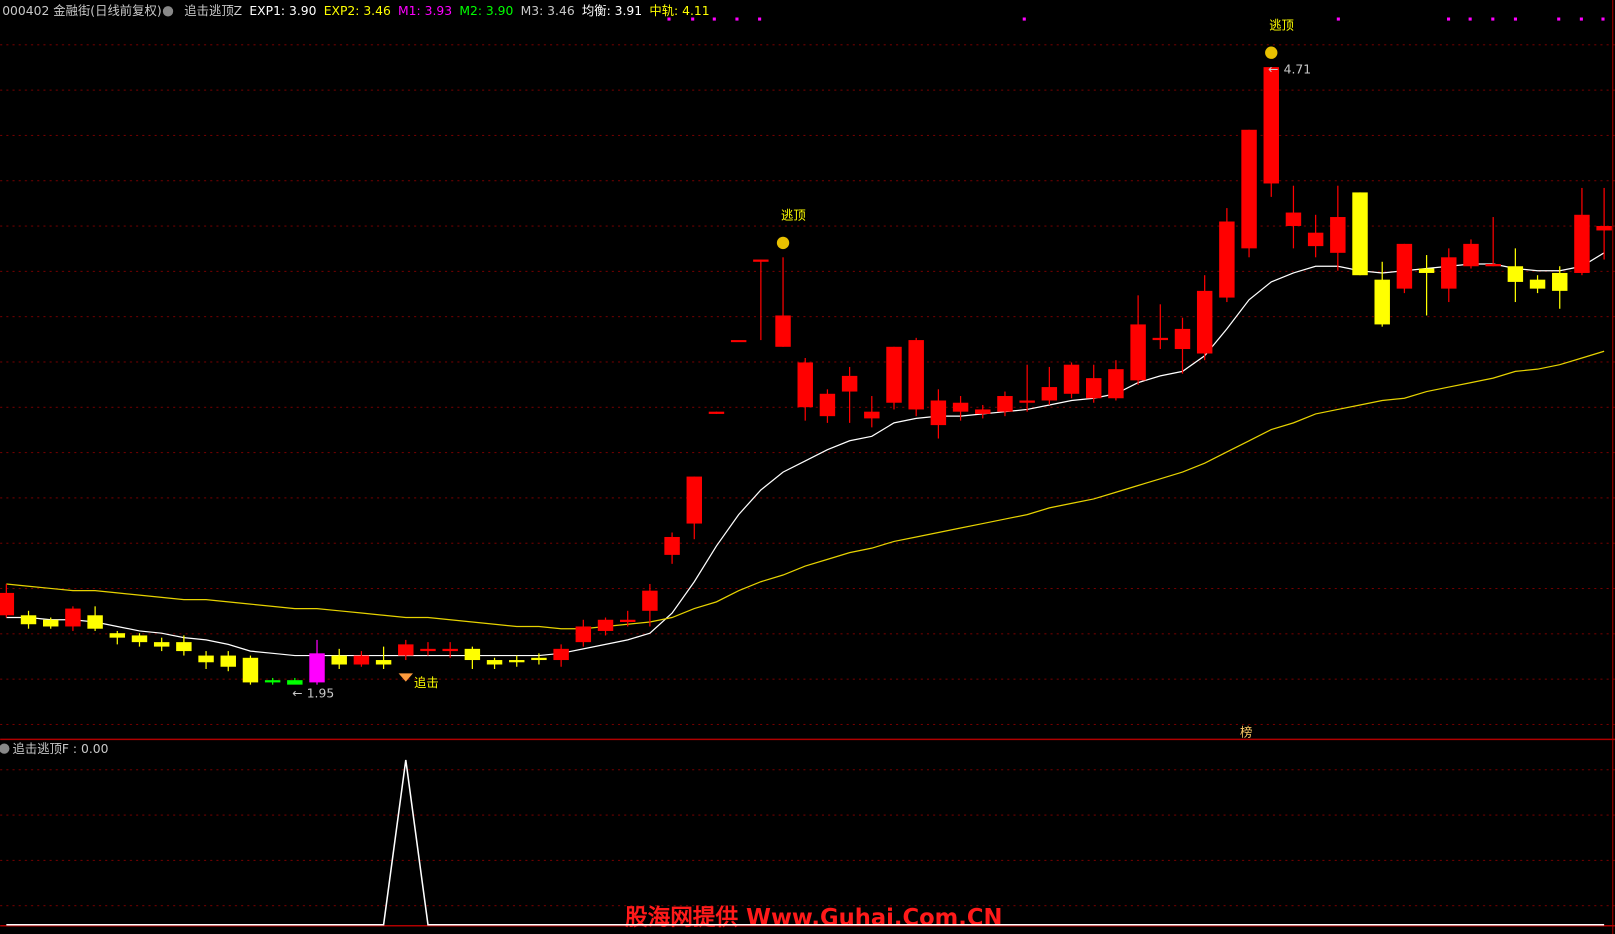 The height and width of the screenshot is (934, 1615). I want to click on price-label: 4.71, so click(1297, 70).